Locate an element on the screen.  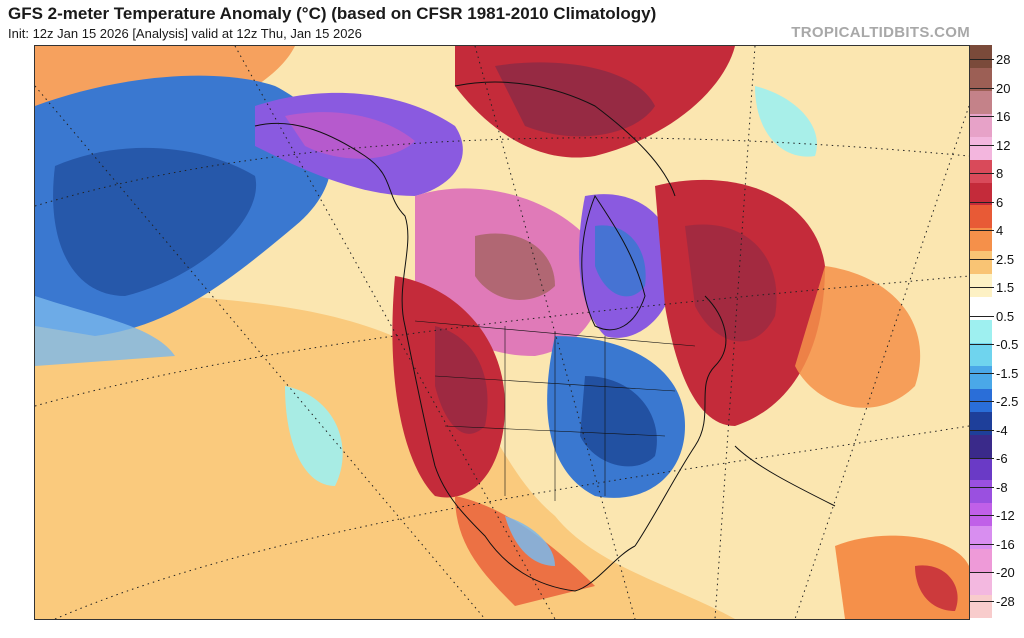
colorbar-label: 16 is located at coordinates (1003, 116).